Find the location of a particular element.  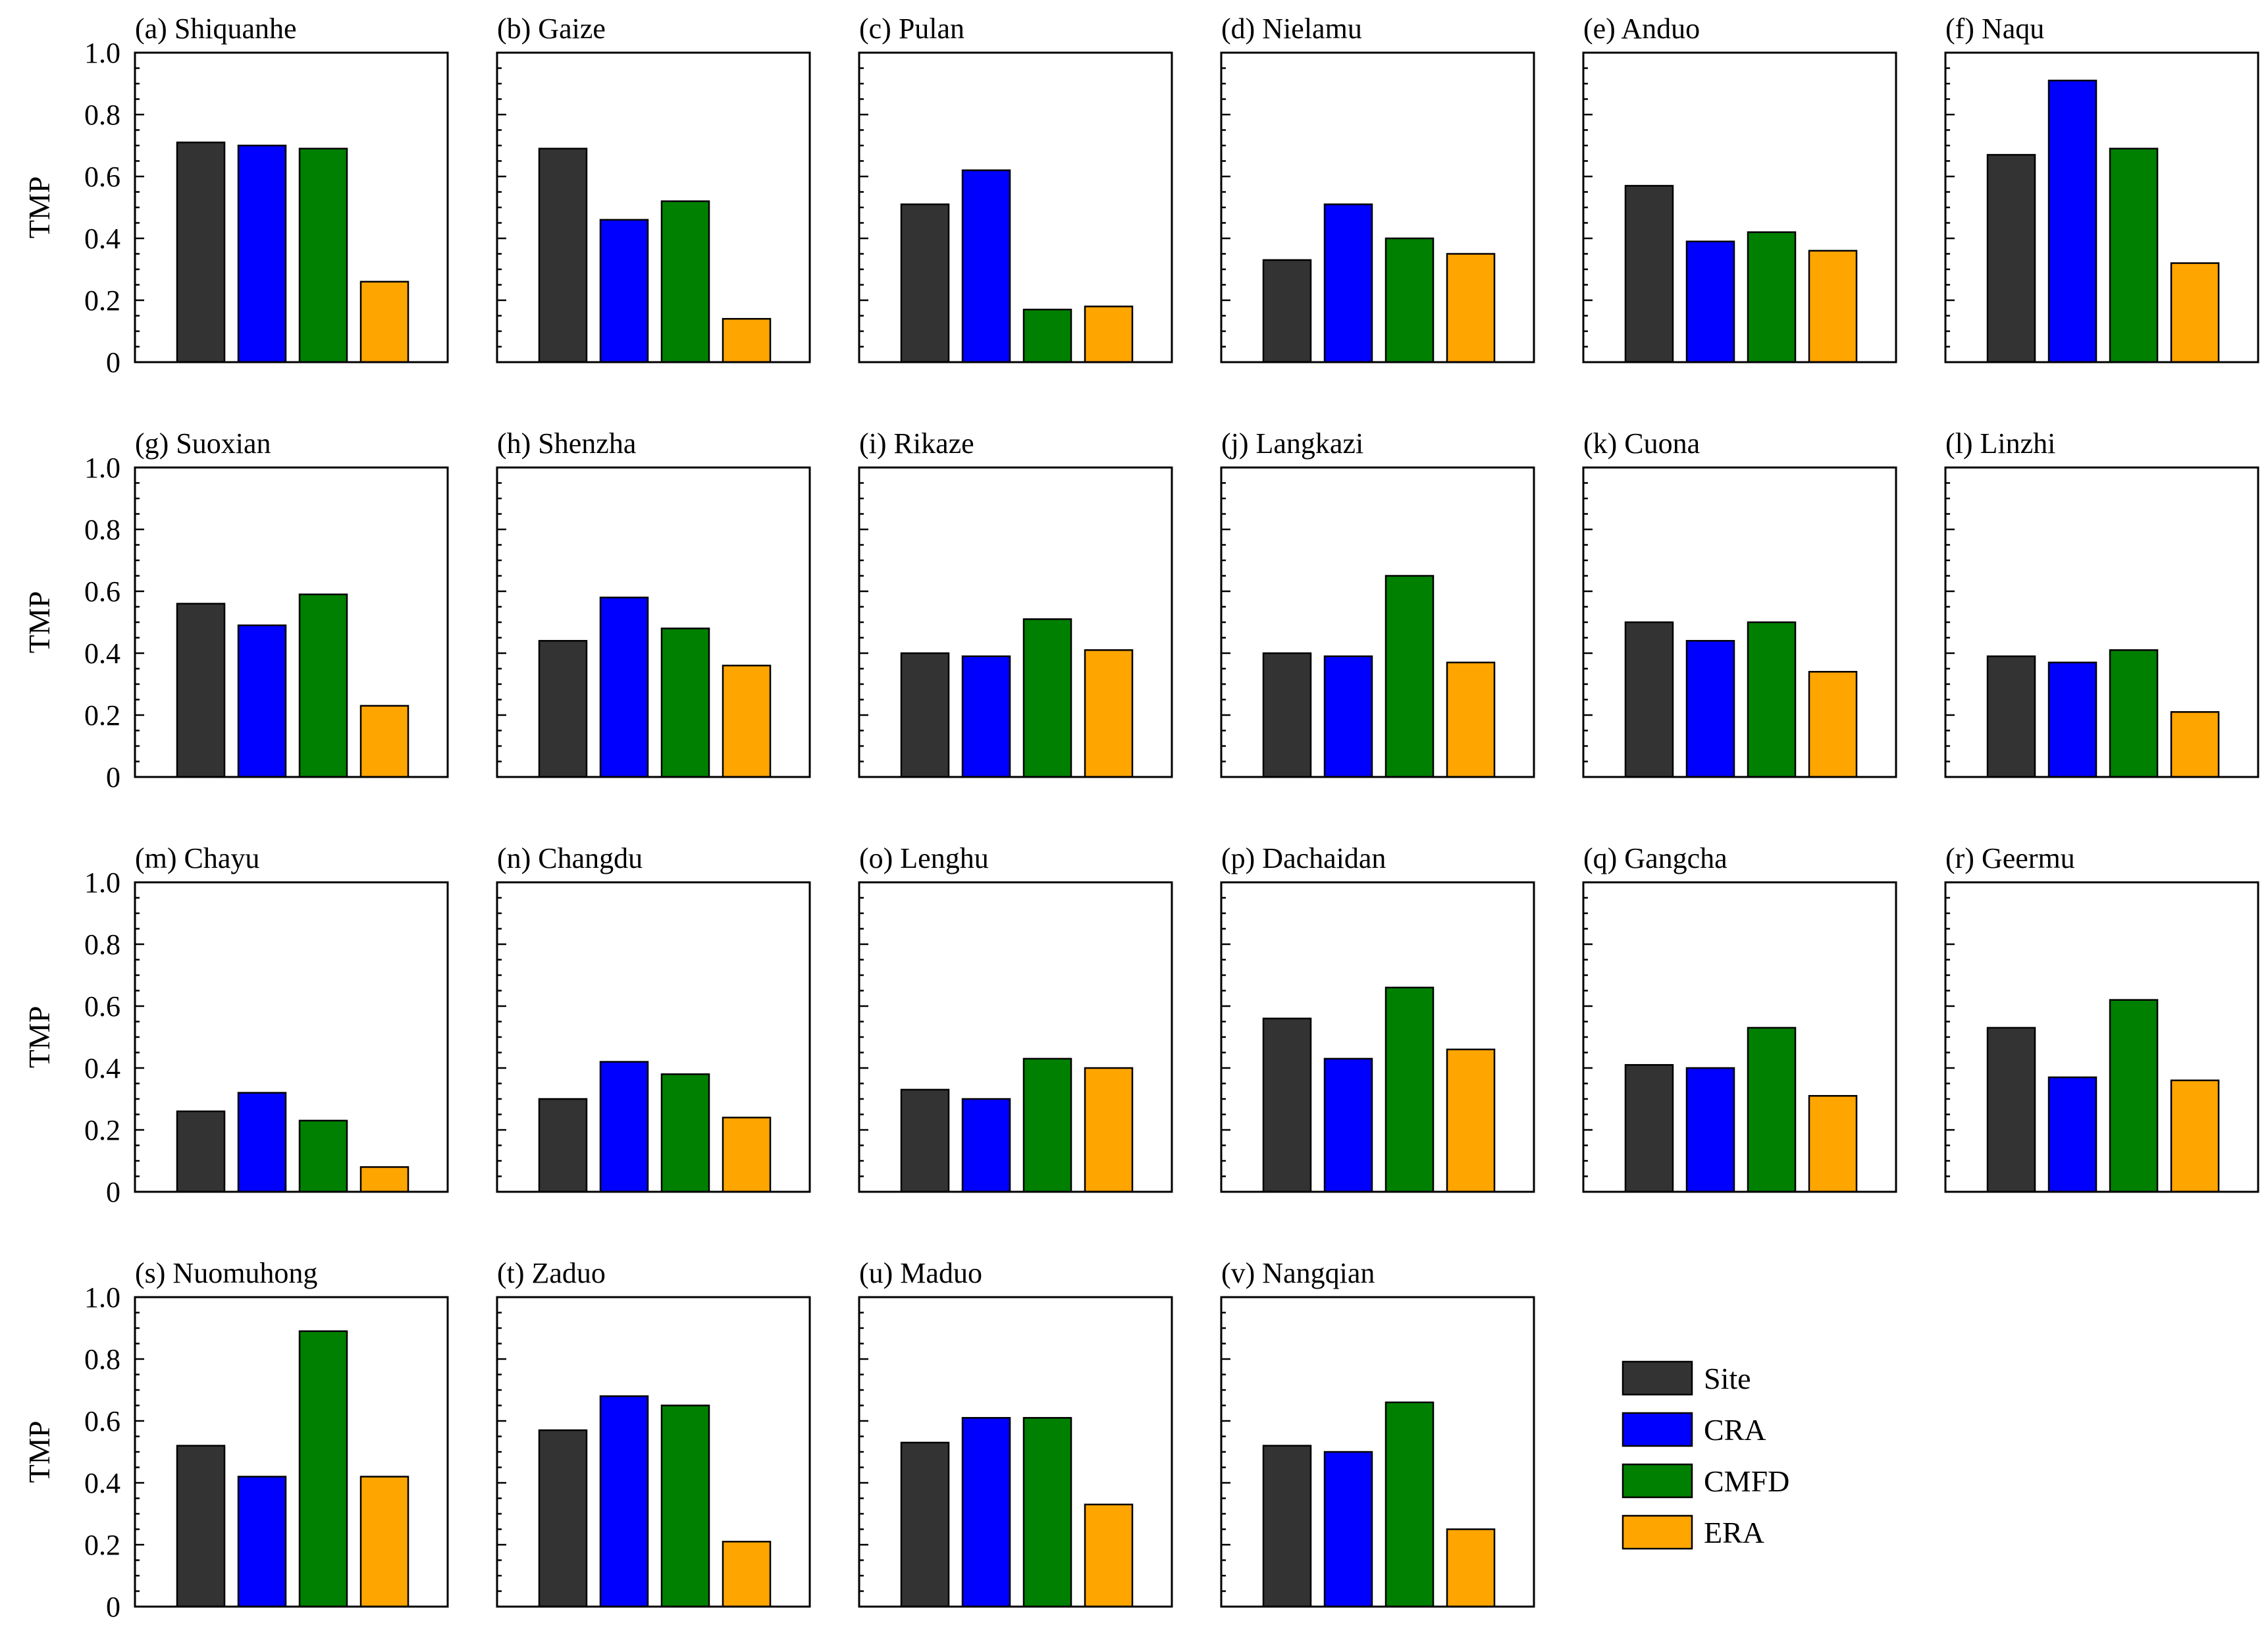

panel-title: (b) Gaize is located at coordinates (551, 29).